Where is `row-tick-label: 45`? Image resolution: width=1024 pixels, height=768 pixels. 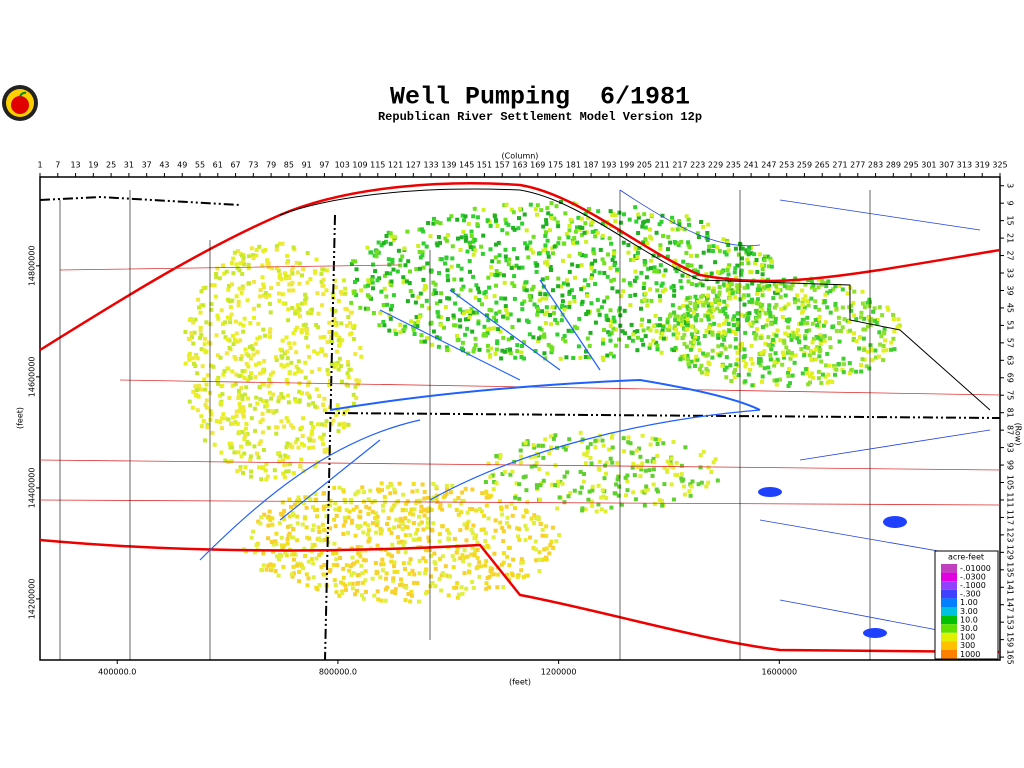 row-tick-label: 45 is located at coordinates (1010, 308).